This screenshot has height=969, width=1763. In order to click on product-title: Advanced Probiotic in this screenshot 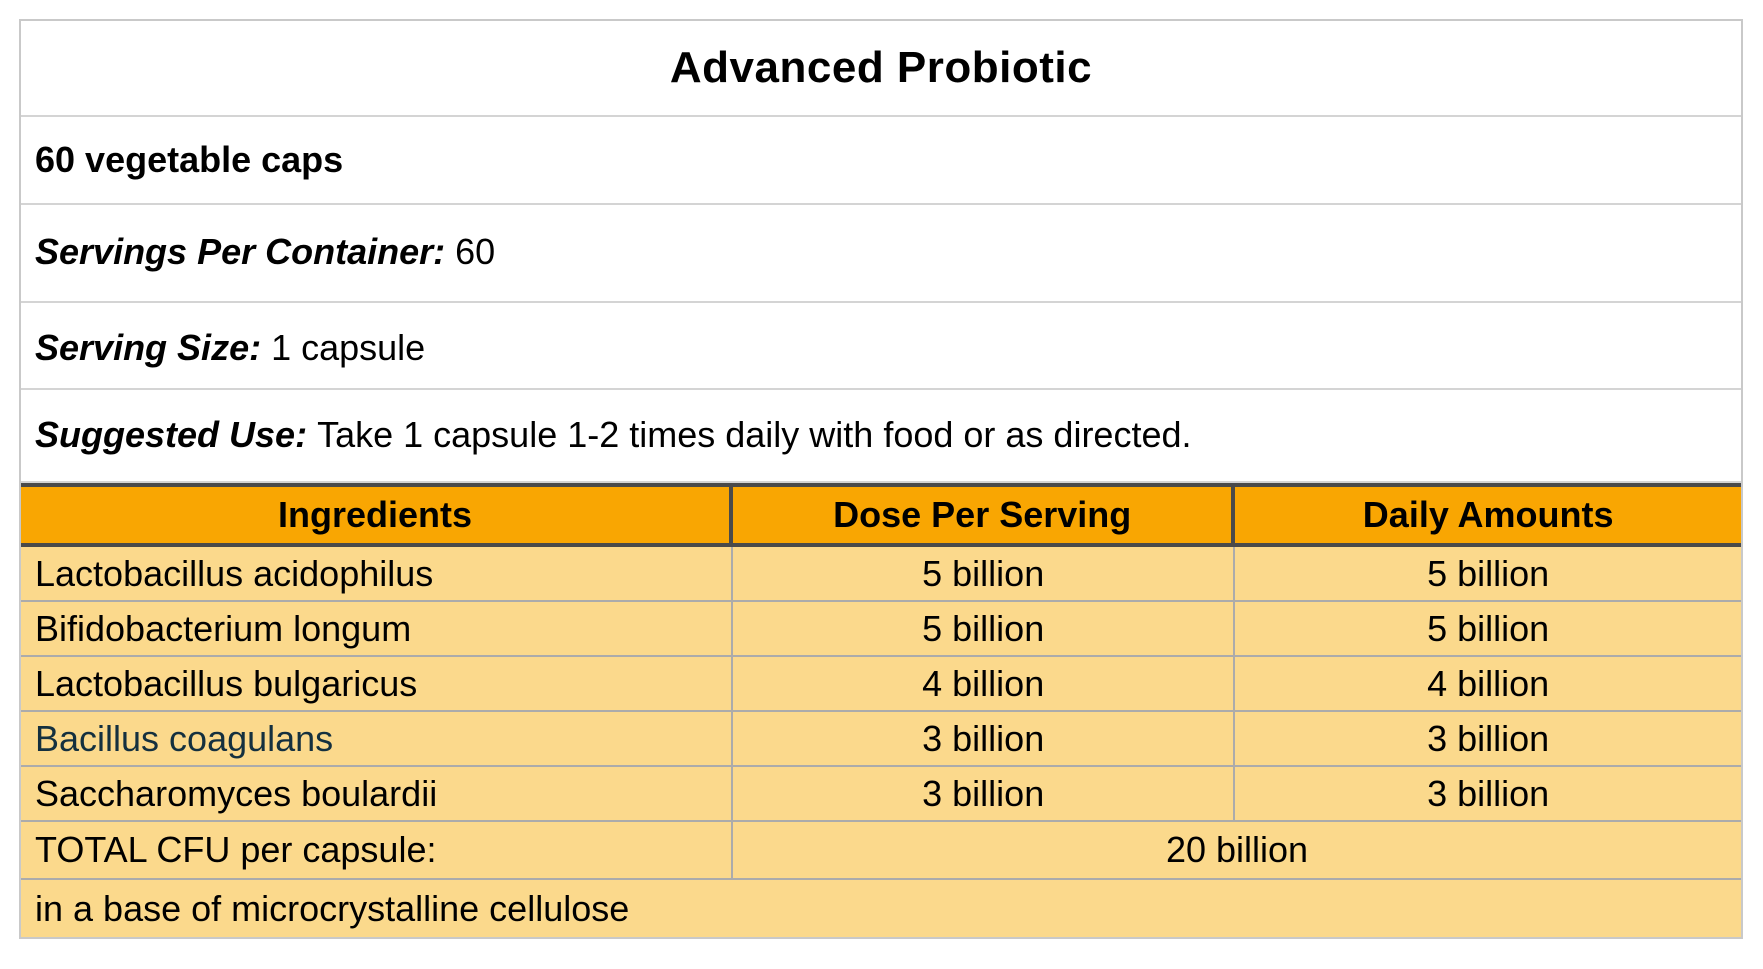, I will do `click(881, 67)`.